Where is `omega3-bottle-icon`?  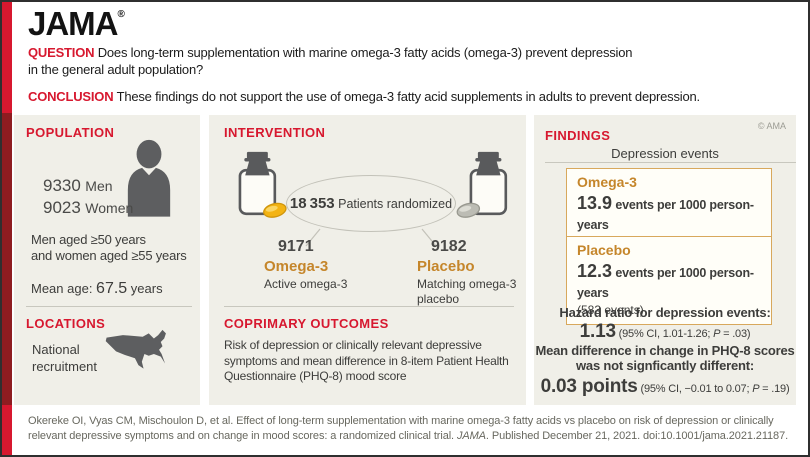 omega3-bottle-icon is located at coordinates (262, 184).